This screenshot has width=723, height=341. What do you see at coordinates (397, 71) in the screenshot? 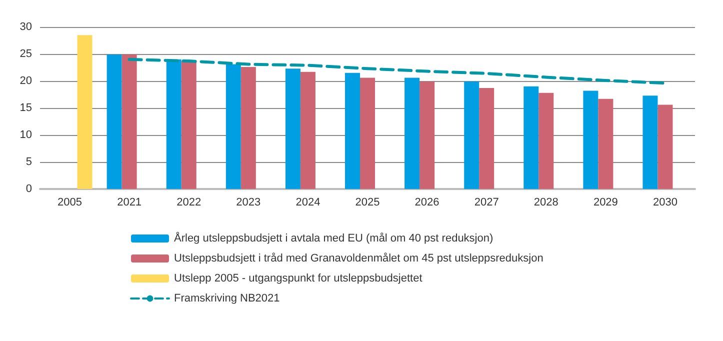
I see `line-series` at bounding box center [397, 71].